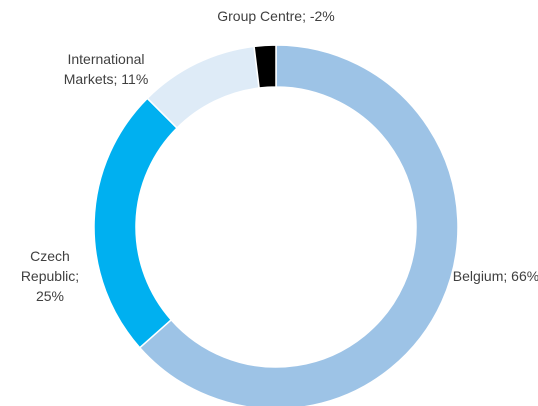 This screenshot has height=406, width=538. I want to click on data-label: Group Centre; -2%, so click(276, 16).